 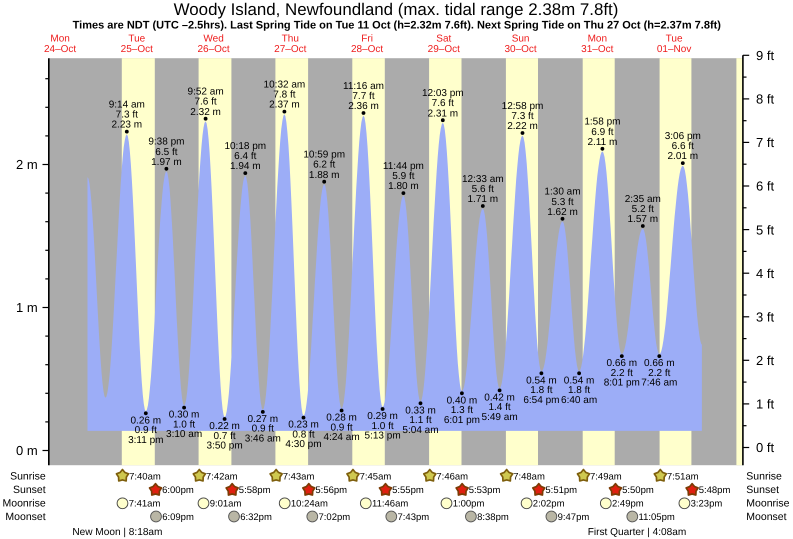 What do you see at coordinates (376, 476) in the screenshot?
I see `svg-text: 7:45am` at bounding box center [376, 476].